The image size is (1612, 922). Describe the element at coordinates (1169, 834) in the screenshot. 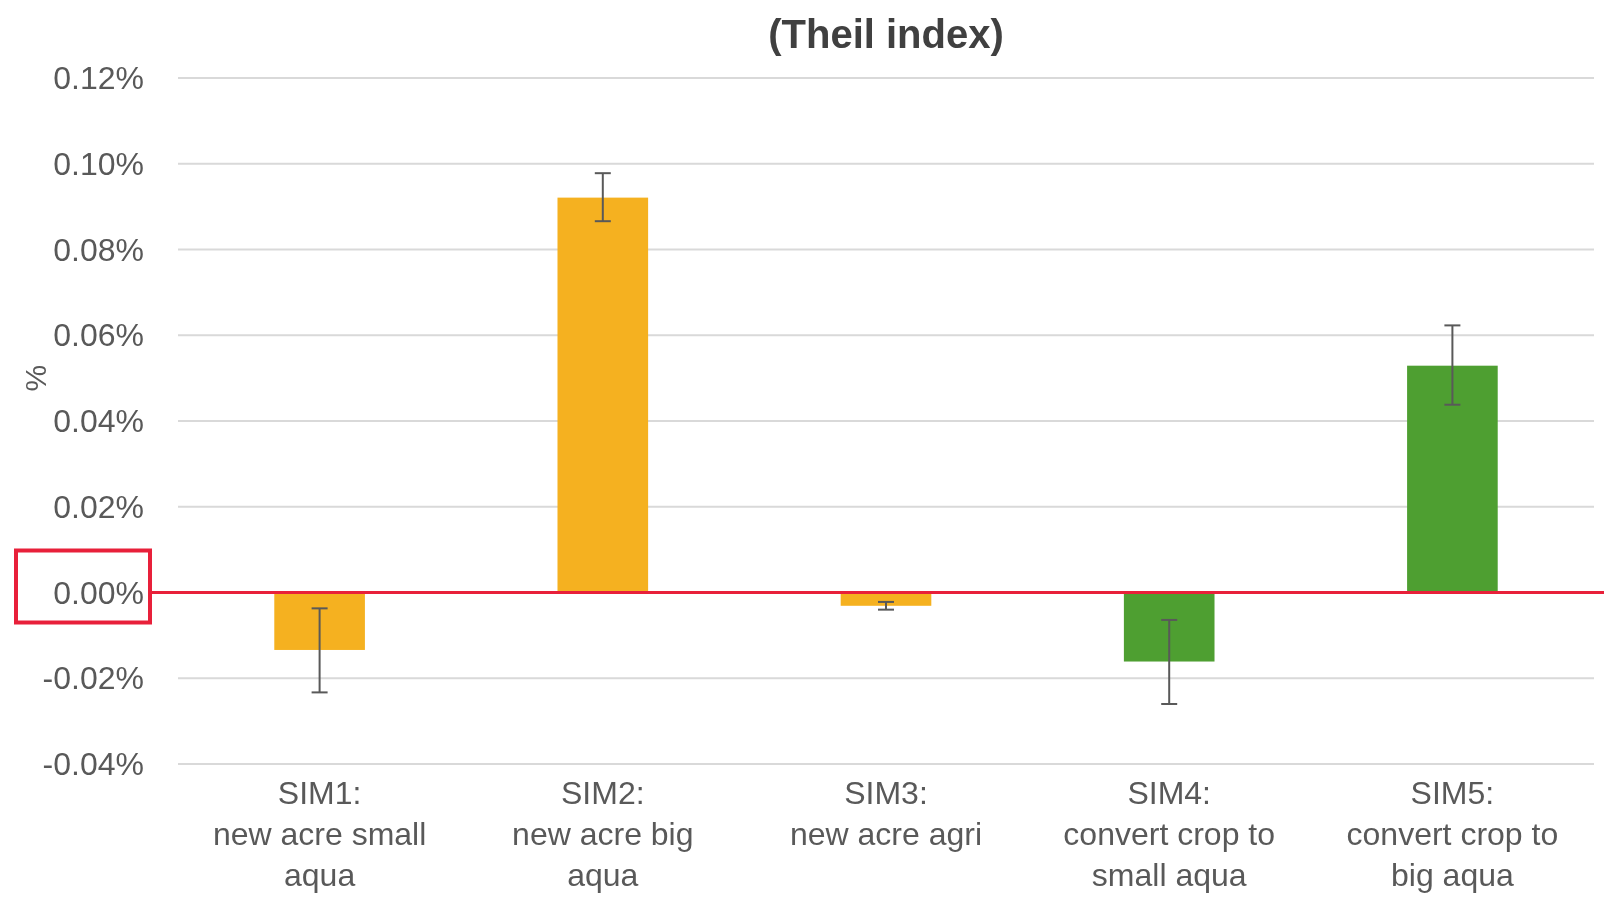

I see `x-tick-label: SIM4: convert crop to small aqua` at that location.